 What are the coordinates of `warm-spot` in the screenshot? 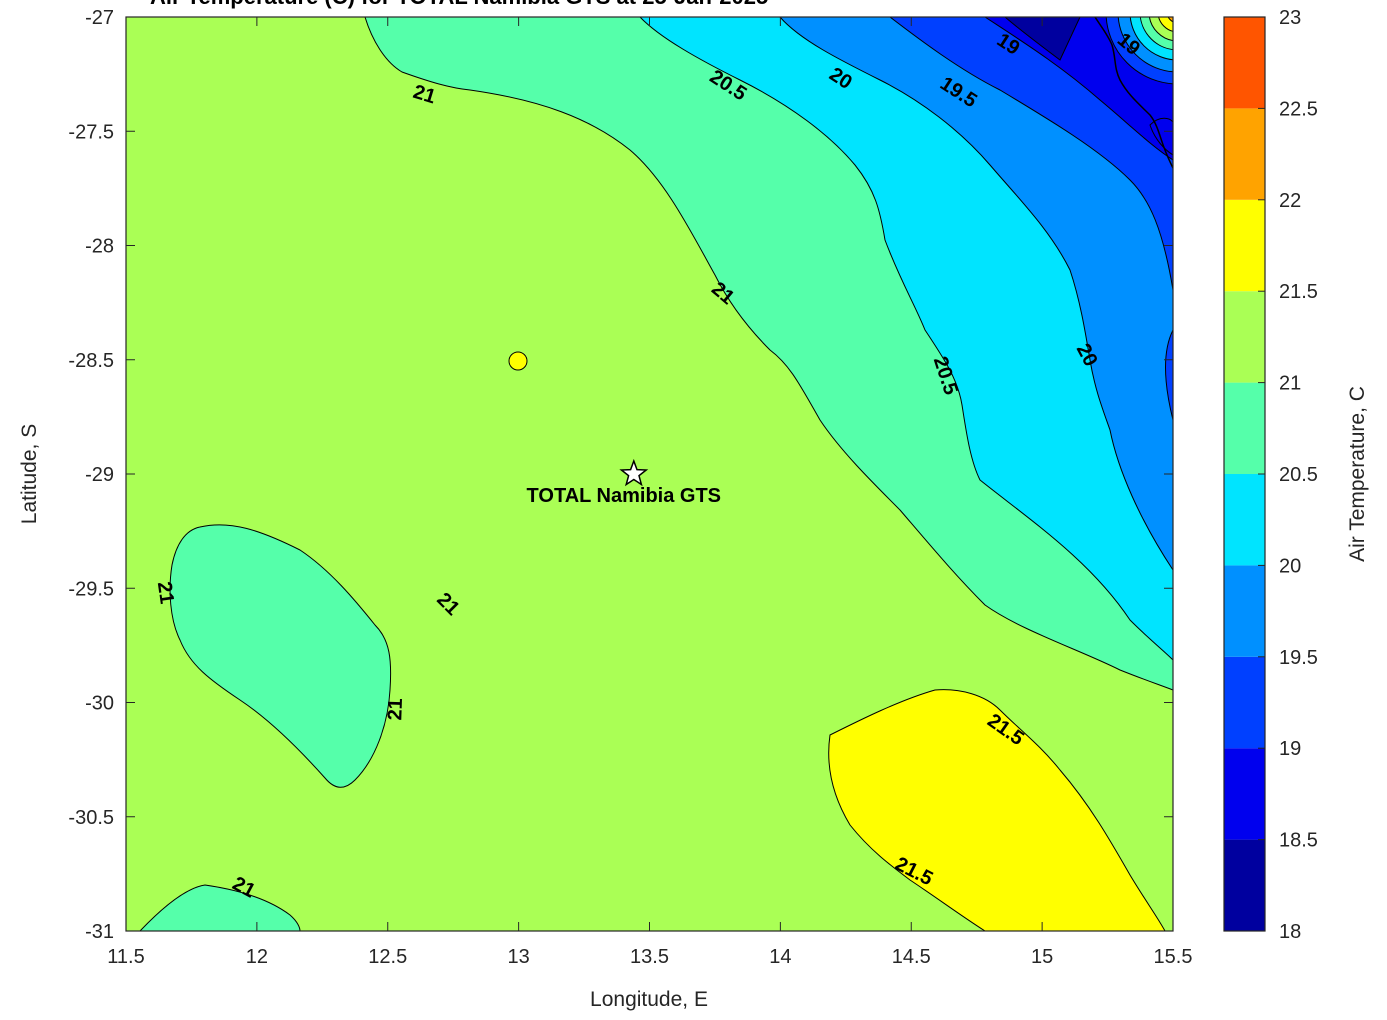 It's located at (518, 361).